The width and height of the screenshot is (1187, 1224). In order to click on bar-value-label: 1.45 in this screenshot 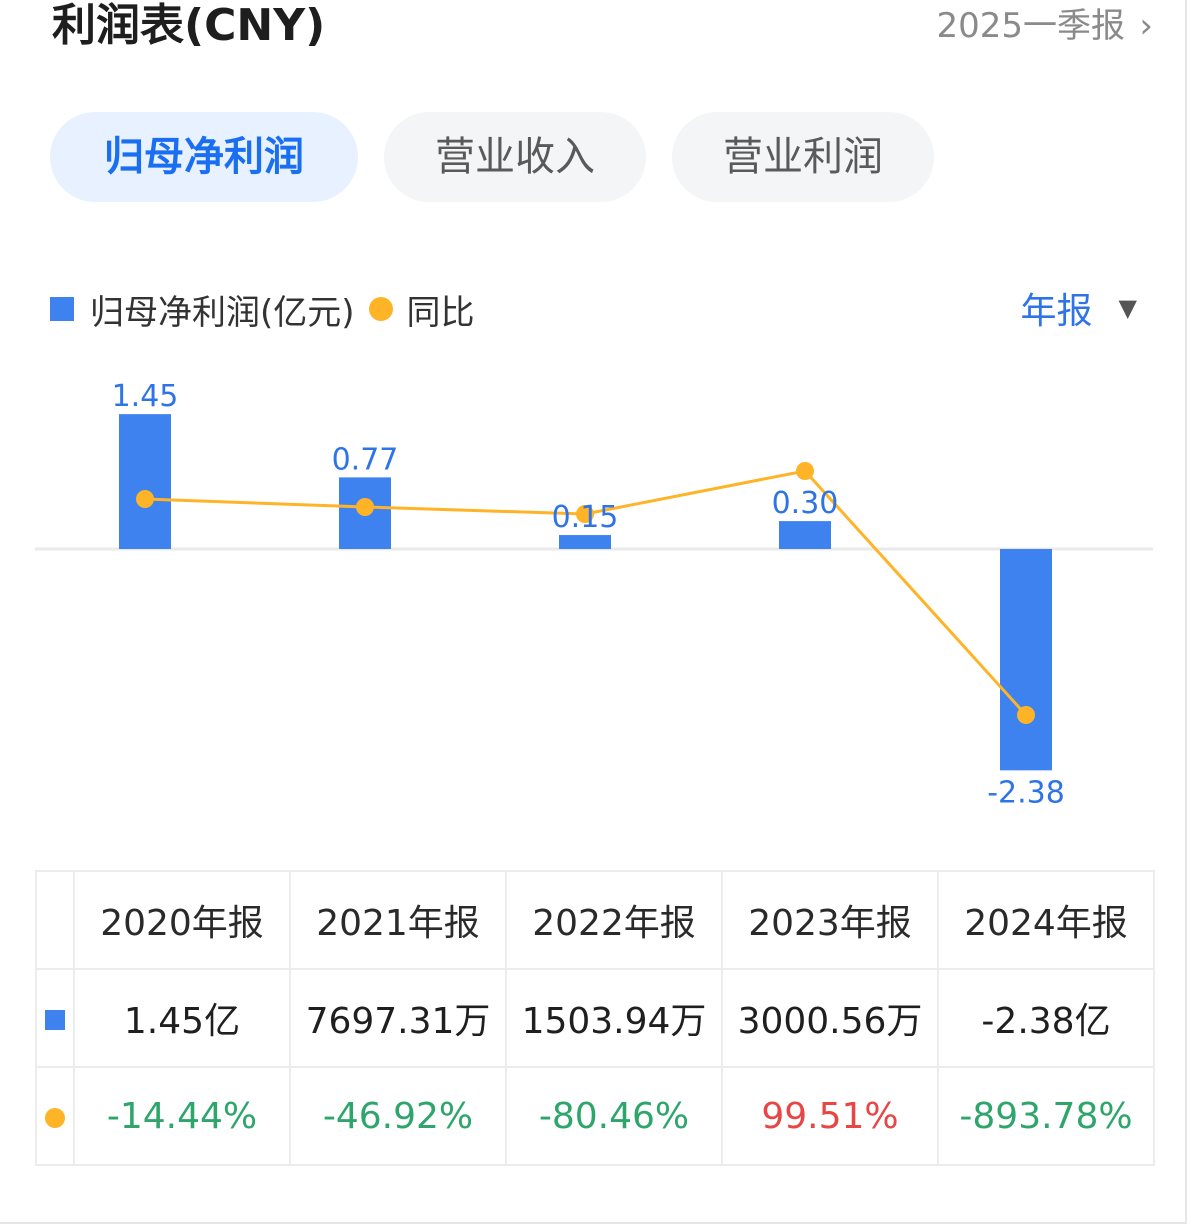, I will do `click(145, 396)`.